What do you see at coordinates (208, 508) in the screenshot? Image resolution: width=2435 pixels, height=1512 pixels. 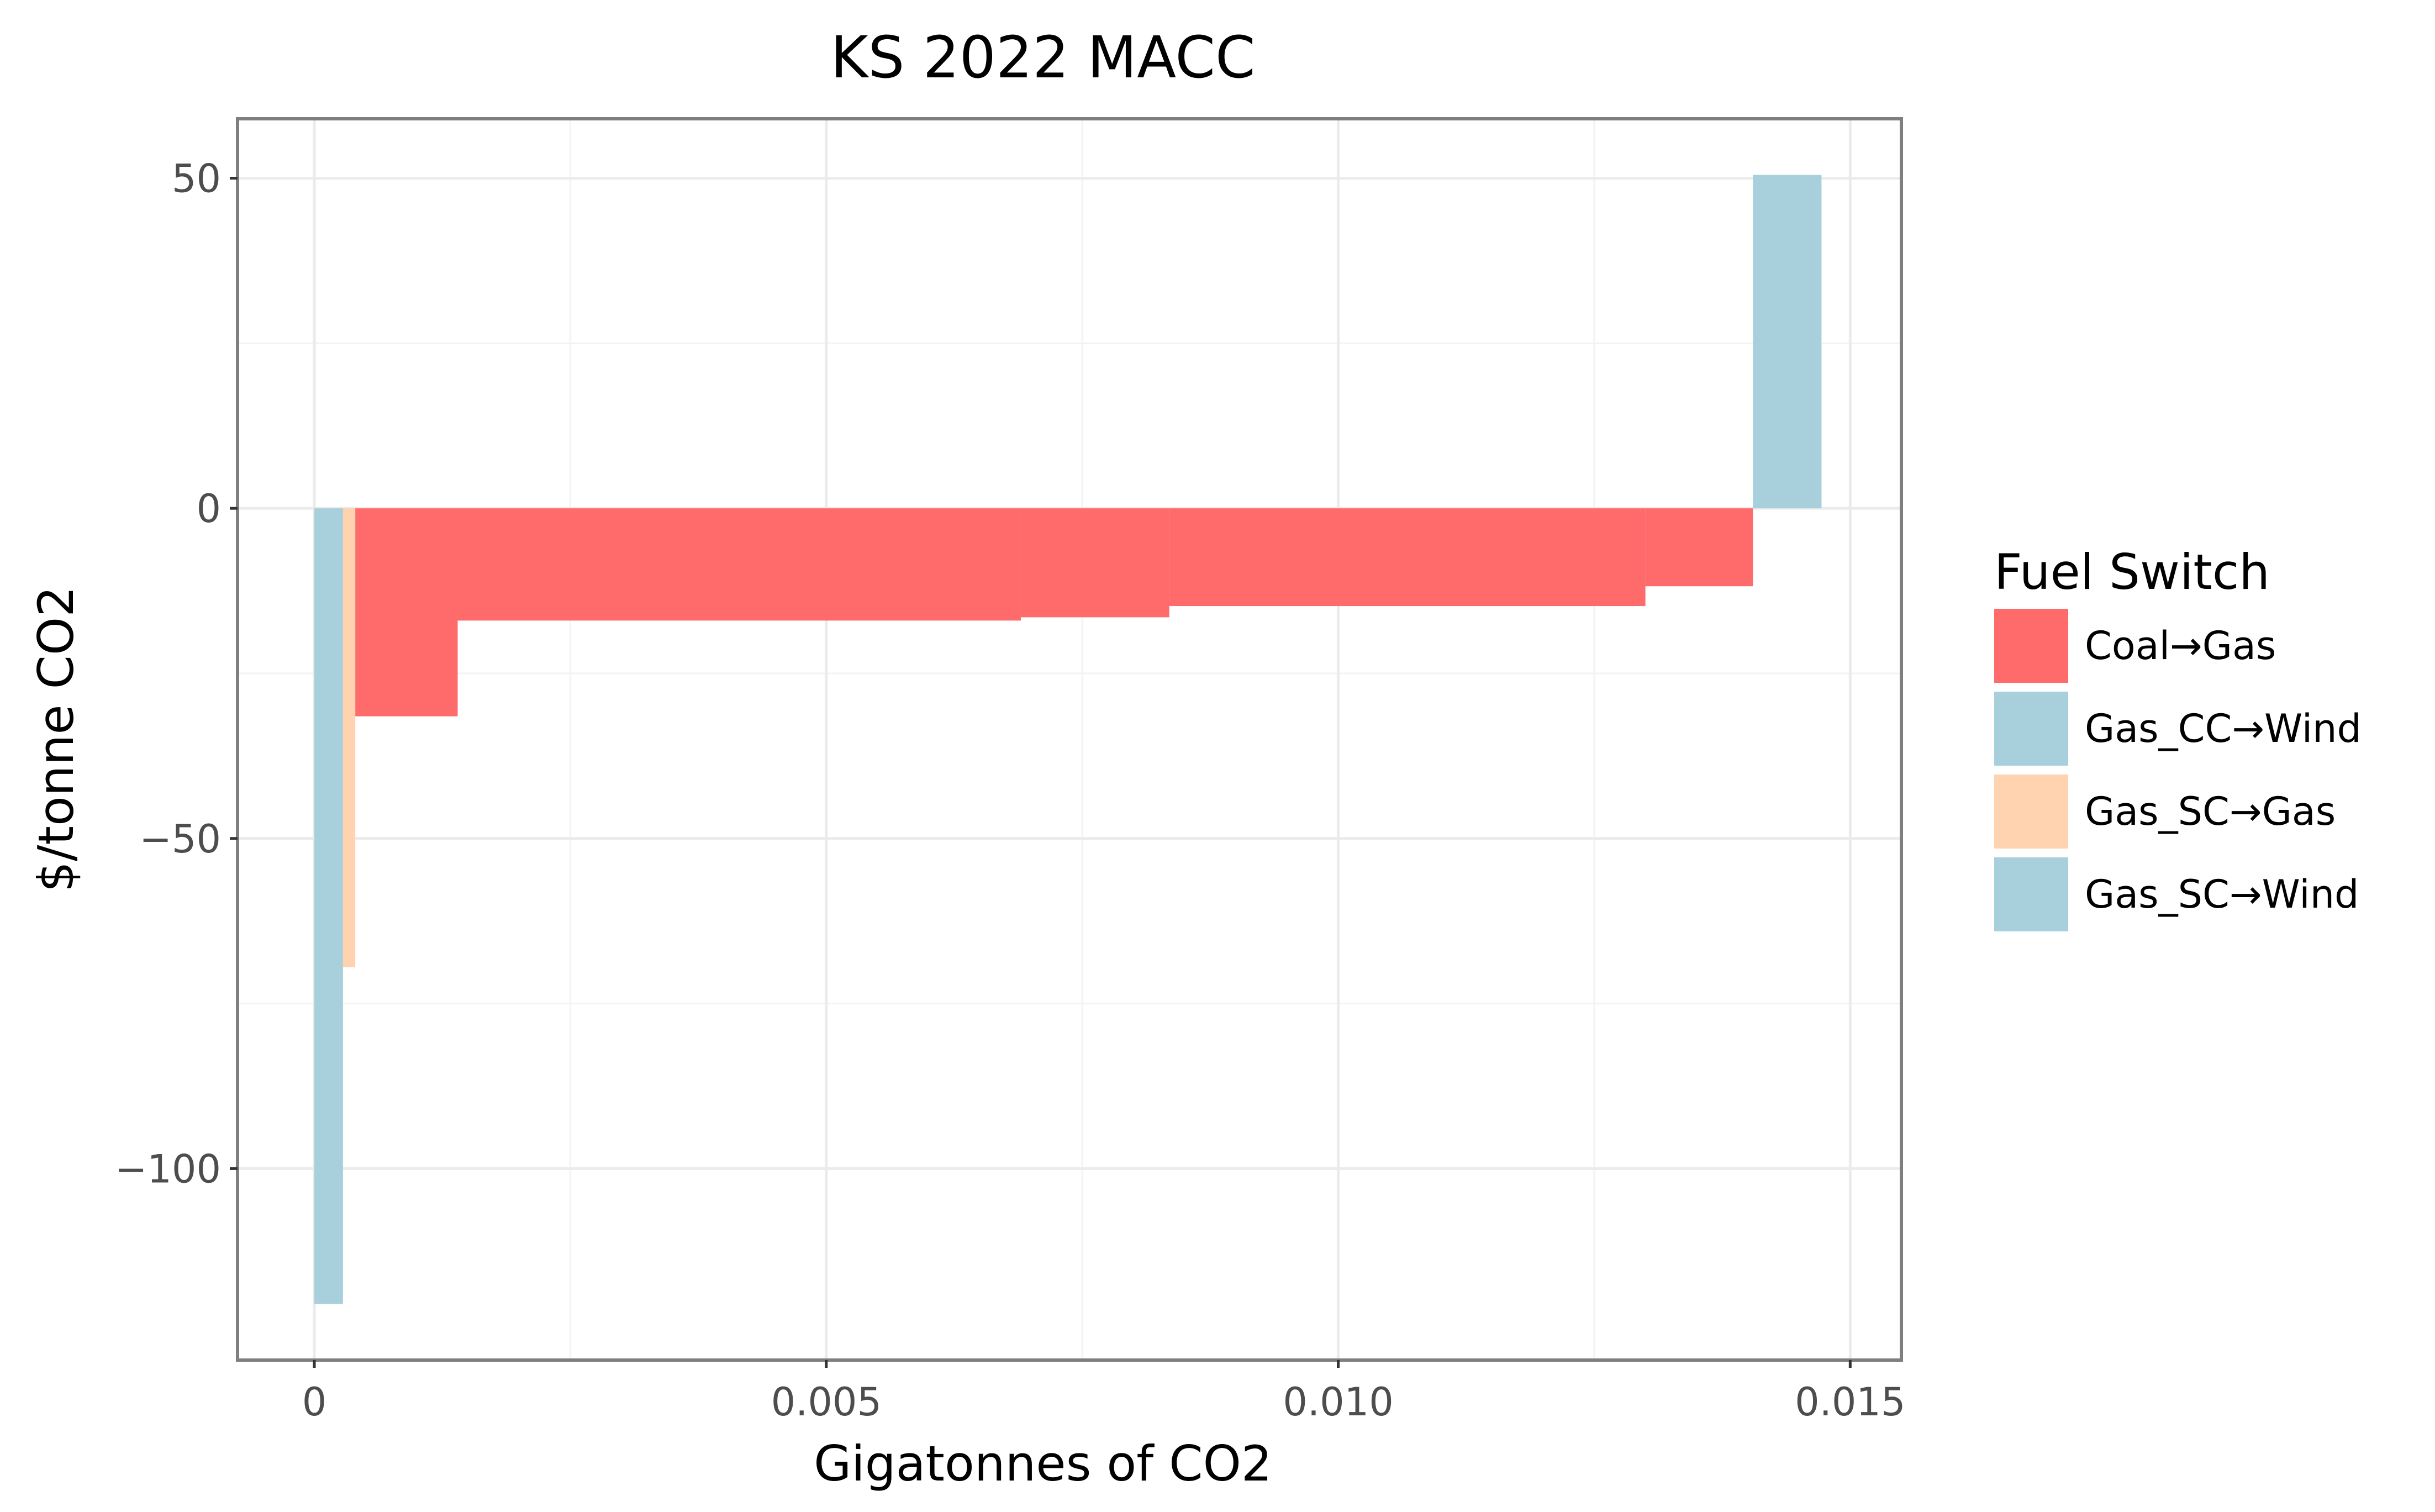 I see `y-tick-label: 0` at bounding box center [208, 508].